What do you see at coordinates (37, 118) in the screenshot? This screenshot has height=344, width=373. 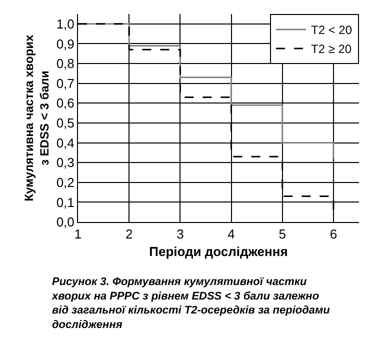 I see `y-axis-title: Кумулятивна частка хворих з EDSS < 3 бали` at bounding box center [37, 118].